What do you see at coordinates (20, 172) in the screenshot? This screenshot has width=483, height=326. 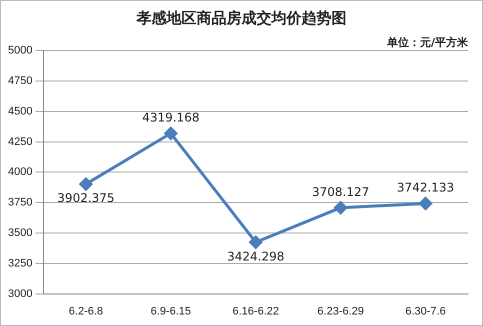 I see `y-tick-label: 4000` at bounding box center [20, 172].